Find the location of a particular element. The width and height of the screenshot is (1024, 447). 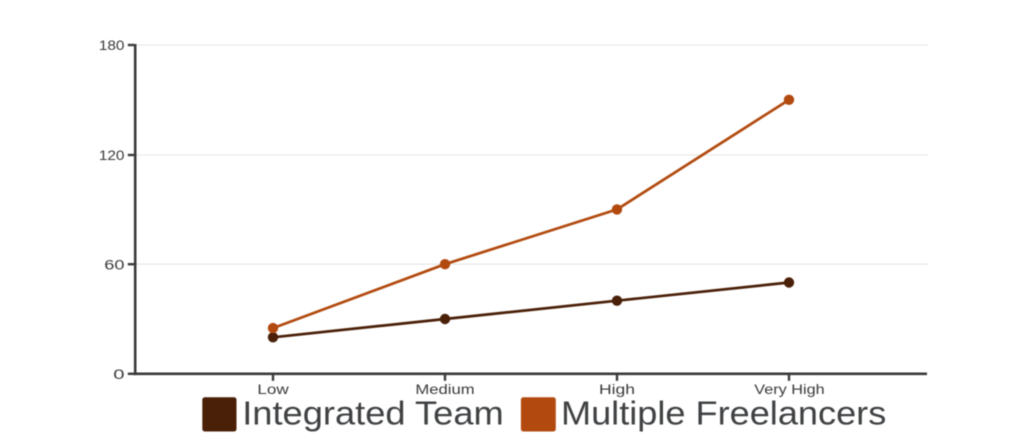

svg-text: 0 is located at coordinates (119, 374).